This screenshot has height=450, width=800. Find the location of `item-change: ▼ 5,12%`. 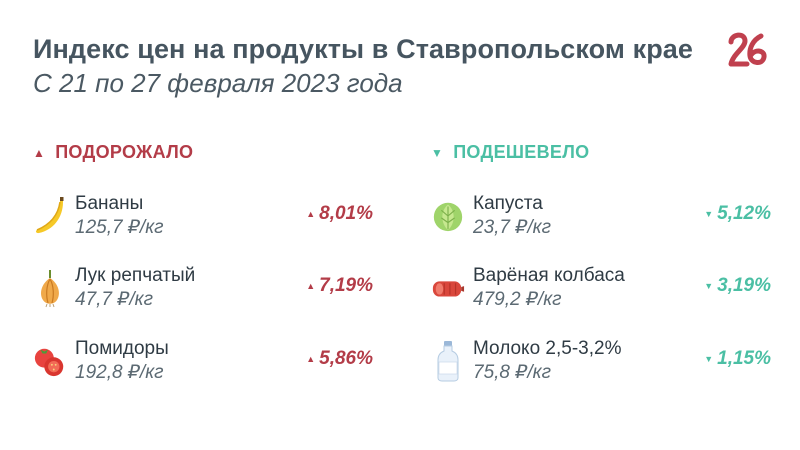

item-change: ▼ 5,12% is located at coordinates (737, 214).